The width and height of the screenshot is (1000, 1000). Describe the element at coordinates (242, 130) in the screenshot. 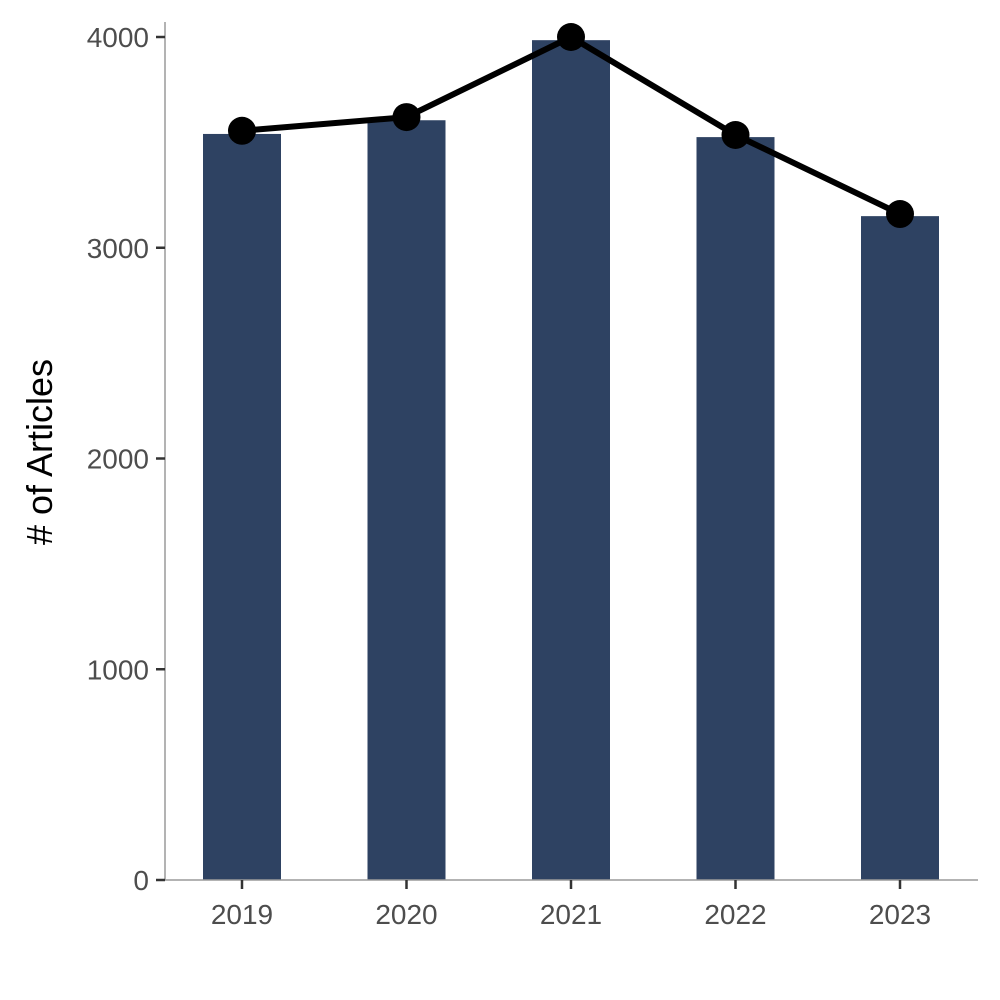

I see `point-2019` at that location.